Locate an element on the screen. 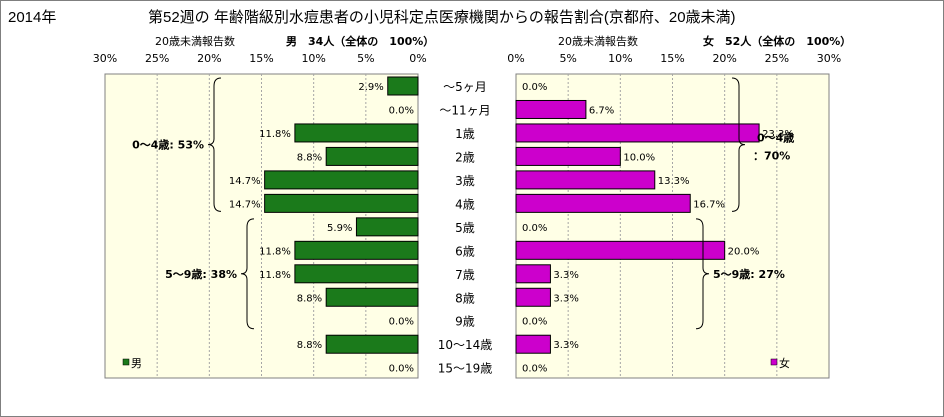 The width and height of the screenshot is (944, 417). right-summary: 女 52人（全体の 100%） is located at coordinates (777, 41).